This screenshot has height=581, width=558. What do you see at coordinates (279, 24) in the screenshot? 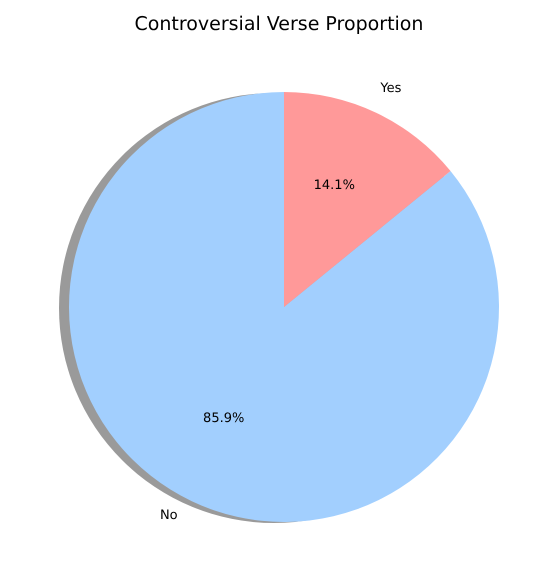
I see `chart-title: Controversial Verse Proportion` at bounding box center [279, 24].